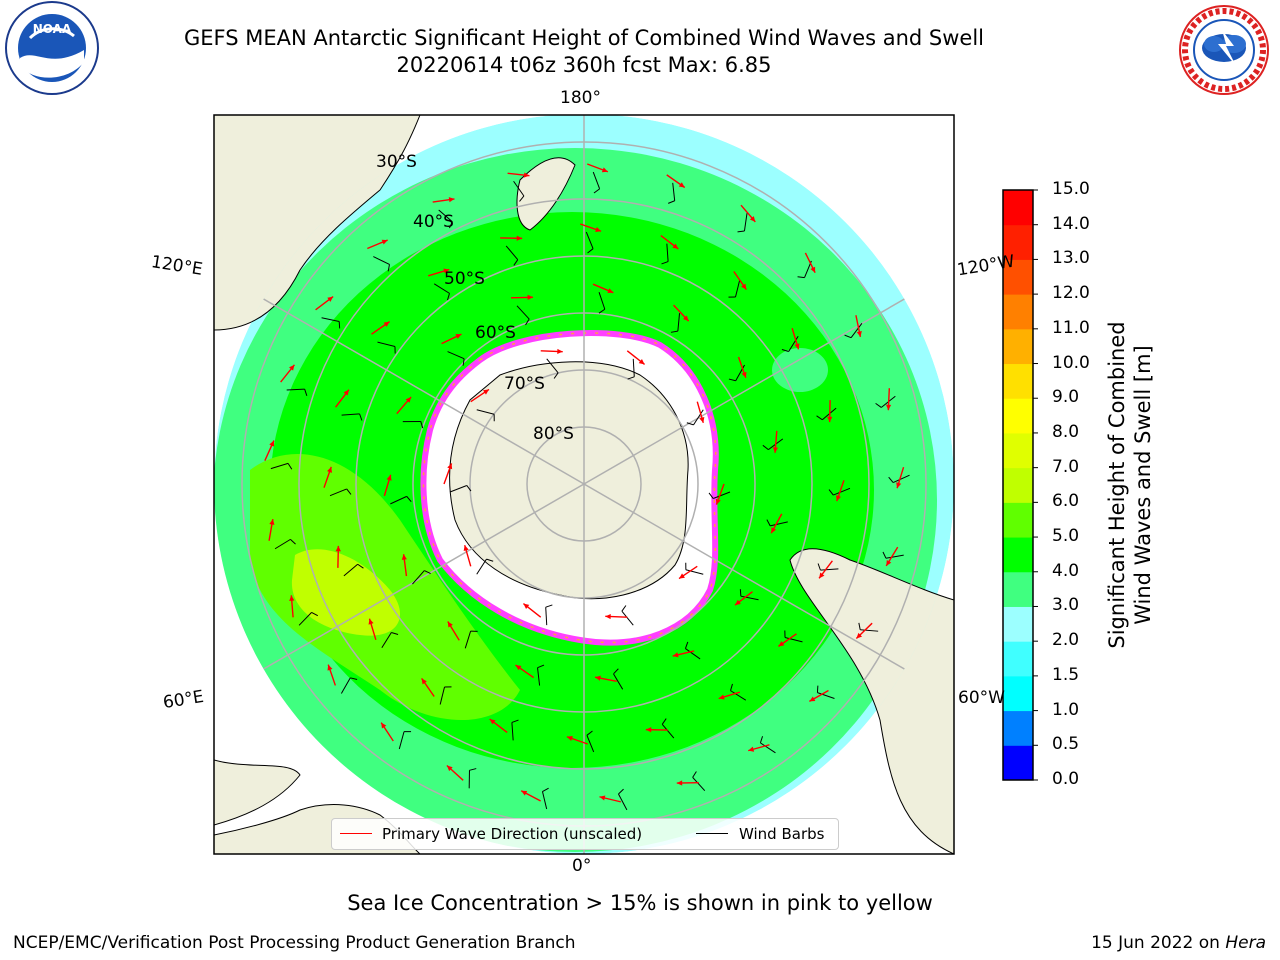 The width and height of the screenshot is (1280, 960). Describe the element at coordinates (524, 384) in the screenshot. I see `lat-label-70s: 70°S` at that location.